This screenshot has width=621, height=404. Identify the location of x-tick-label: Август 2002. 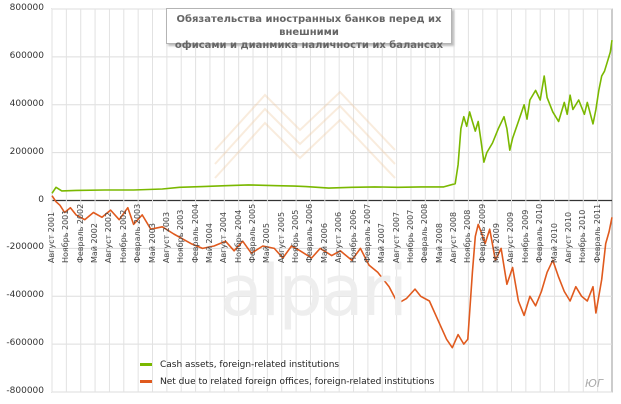
(109, 237).